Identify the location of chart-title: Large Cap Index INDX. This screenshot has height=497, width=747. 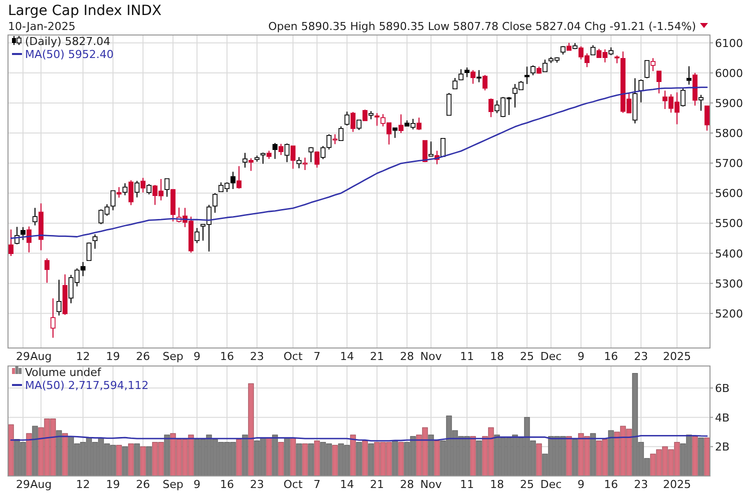
(85, 11).